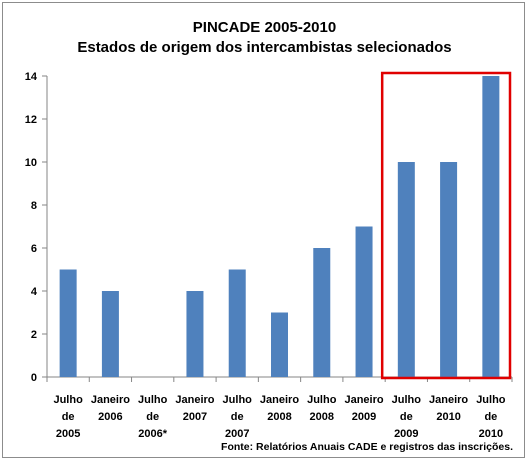 This screenshot has width=529, height=462. I want to click on y-tick-label: 8, so click(34, 206).